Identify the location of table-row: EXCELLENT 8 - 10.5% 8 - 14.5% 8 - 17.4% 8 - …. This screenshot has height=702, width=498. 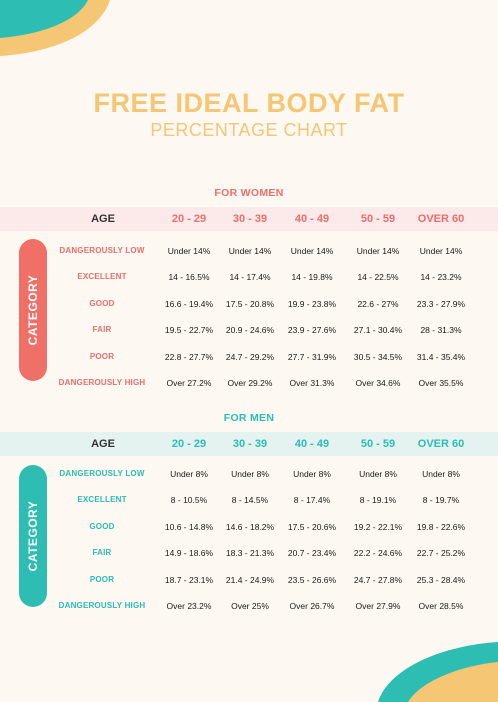
(249, 500).